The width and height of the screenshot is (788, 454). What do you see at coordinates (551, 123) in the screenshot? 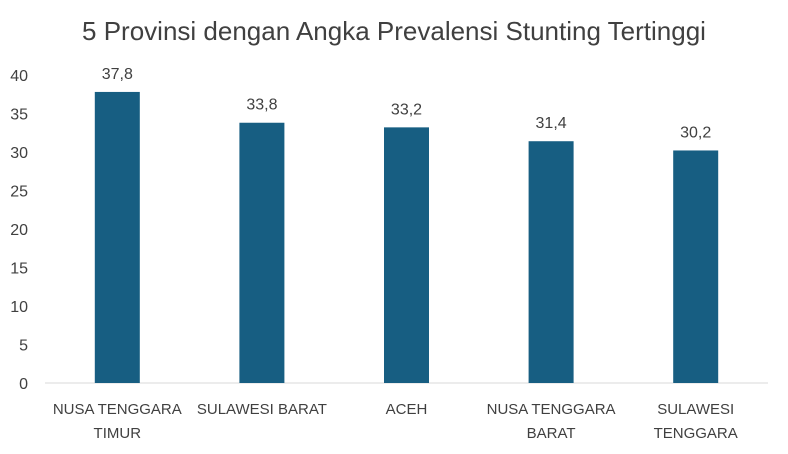
I see `data-label: 31,4` at bounding box center [551, 123].